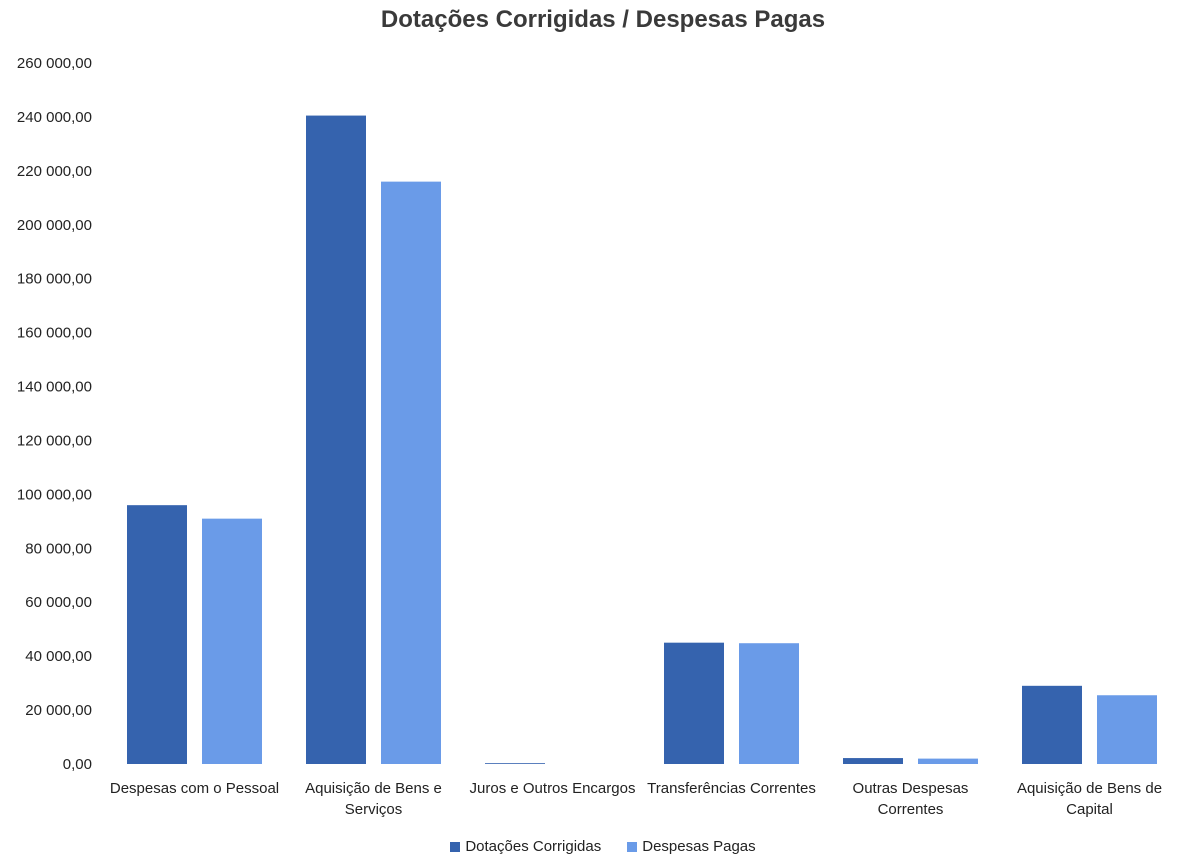 The height and width of the screenshot is (861, 1179). I want to click on y-tick-label: 160 000,00, so click(54, 333).